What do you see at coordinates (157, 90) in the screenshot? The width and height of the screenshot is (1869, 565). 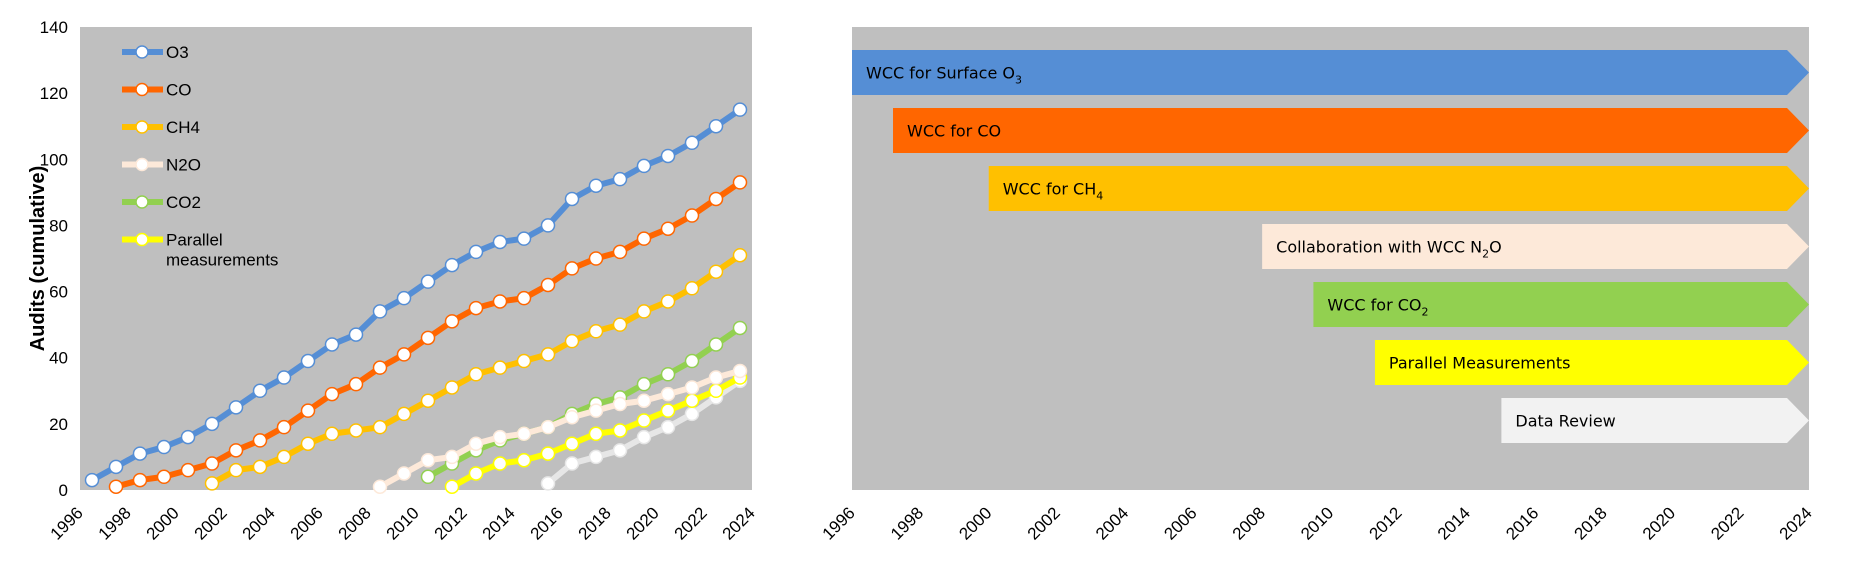 I see `legend-item: CO` at bounding box center [157, 90].